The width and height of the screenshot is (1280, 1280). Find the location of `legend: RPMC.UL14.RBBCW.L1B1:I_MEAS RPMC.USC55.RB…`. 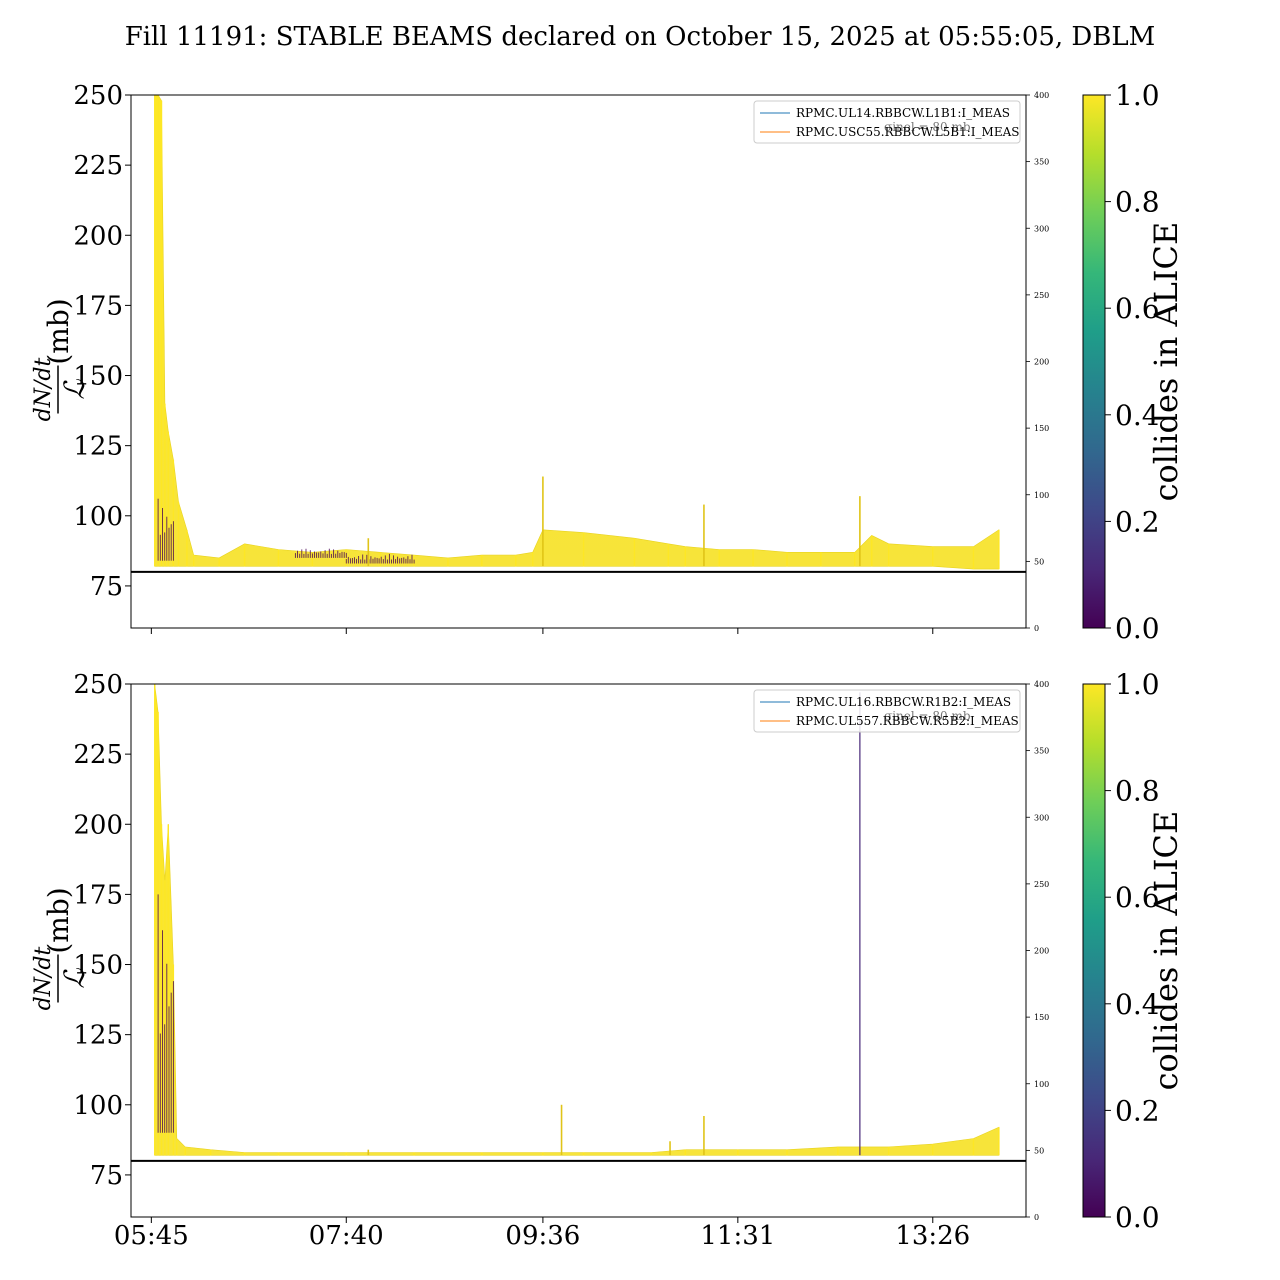

legend: RPMC.UL14.RBBCW.L1B1:I_MEAS RPMC.USC55.RB… is located at coordinates (887, 122).